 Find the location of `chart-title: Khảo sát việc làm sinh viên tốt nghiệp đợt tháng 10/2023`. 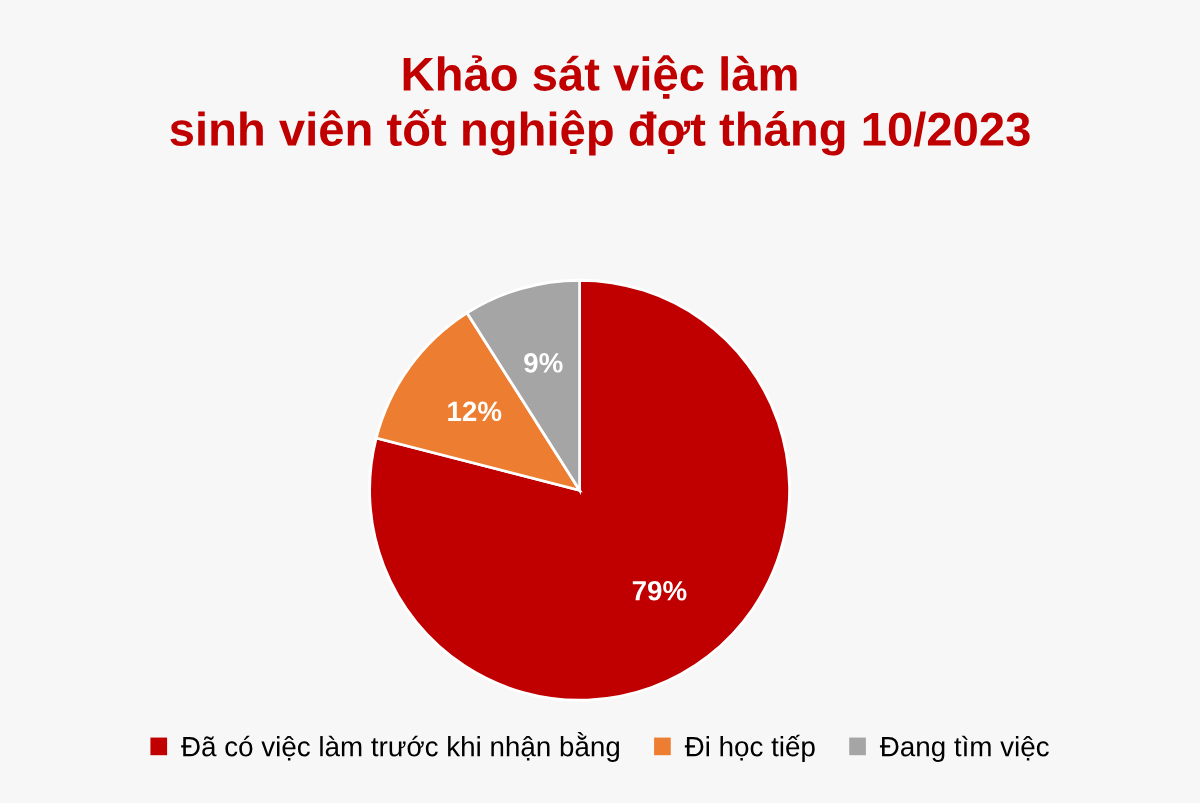

chart-title: Khảo sát việc làm sinh viên tốt nghiệp đợt tháng 10/2023 is located at coordinates (600, 105).